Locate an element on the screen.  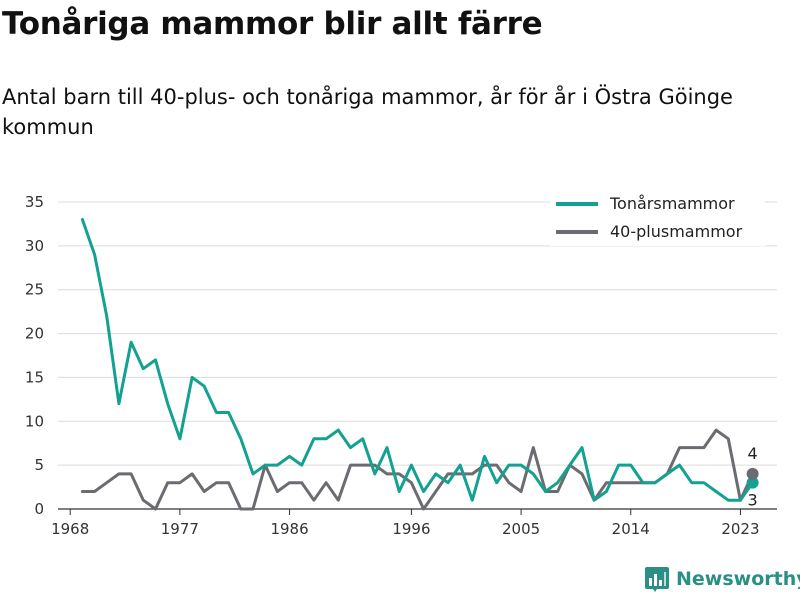
y-tick-label: 5 is located at coordinates (39, 465).